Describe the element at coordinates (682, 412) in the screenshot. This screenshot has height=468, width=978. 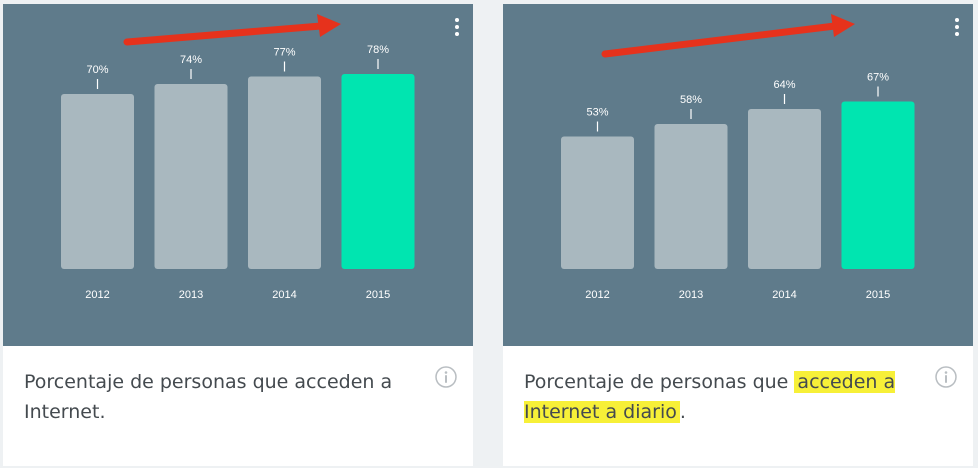
I see `caption-text-part3: .` at that location.